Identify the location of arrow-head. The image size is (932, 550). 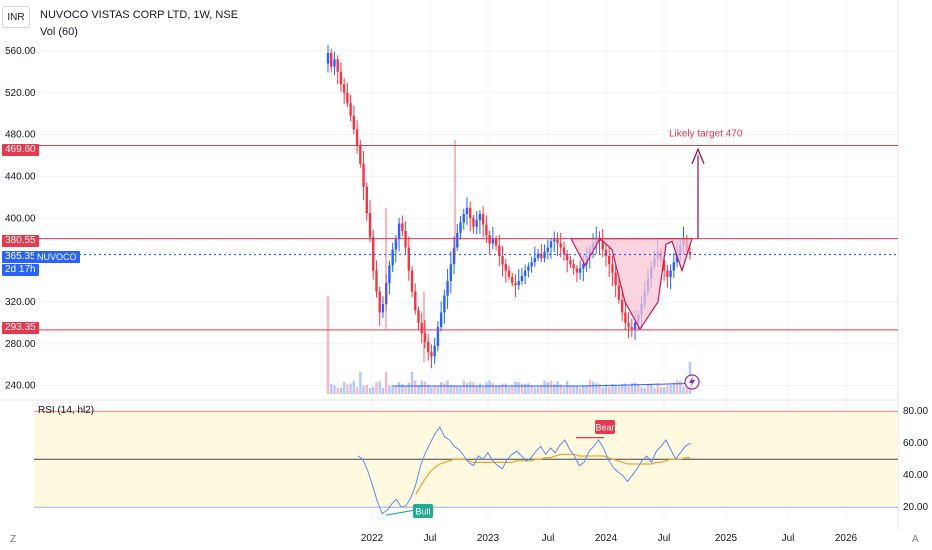
(698, 156).